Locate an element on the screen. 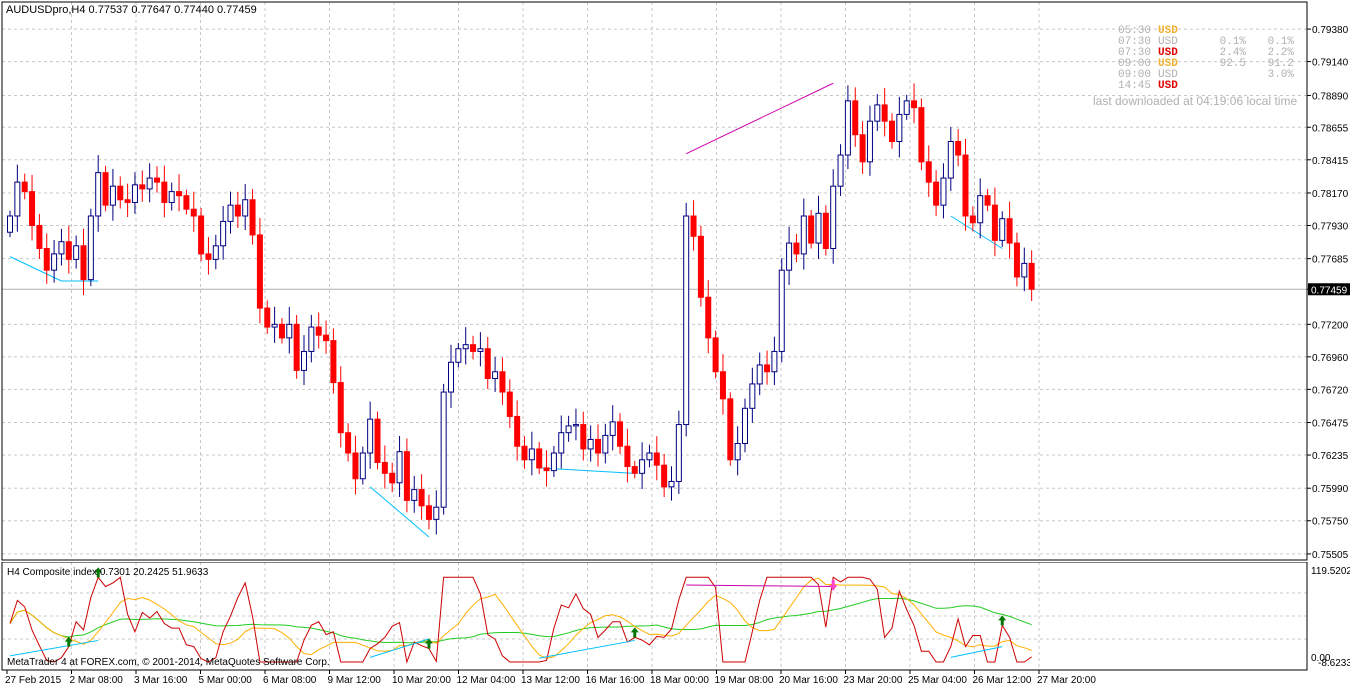  calendar-forecast: 91.2 is located at coordinates (1280, 64).